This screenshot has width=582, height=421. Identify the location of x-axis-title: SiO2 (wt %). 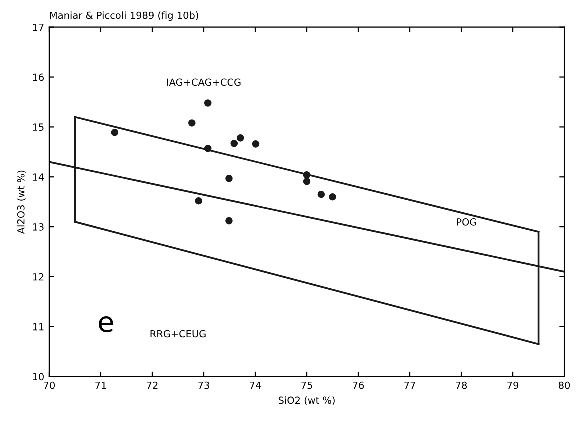
(306, 401).